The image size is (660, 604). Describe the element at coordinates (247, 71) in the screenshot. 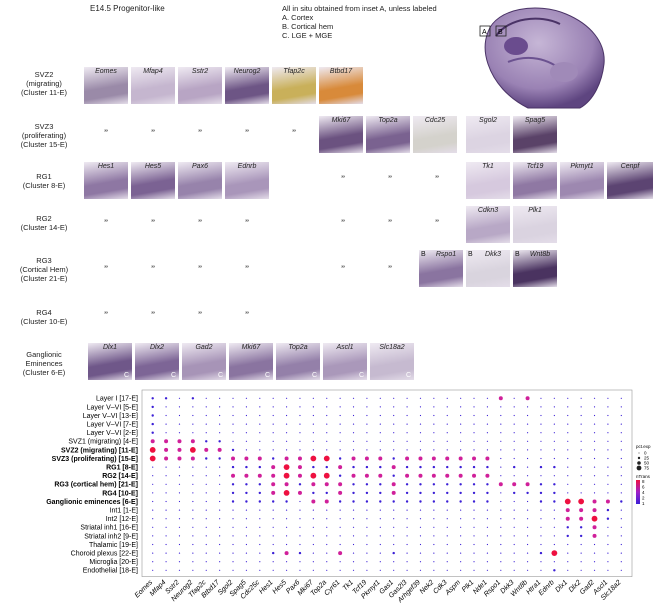

I see `gene-label: Neurog2` at that location.